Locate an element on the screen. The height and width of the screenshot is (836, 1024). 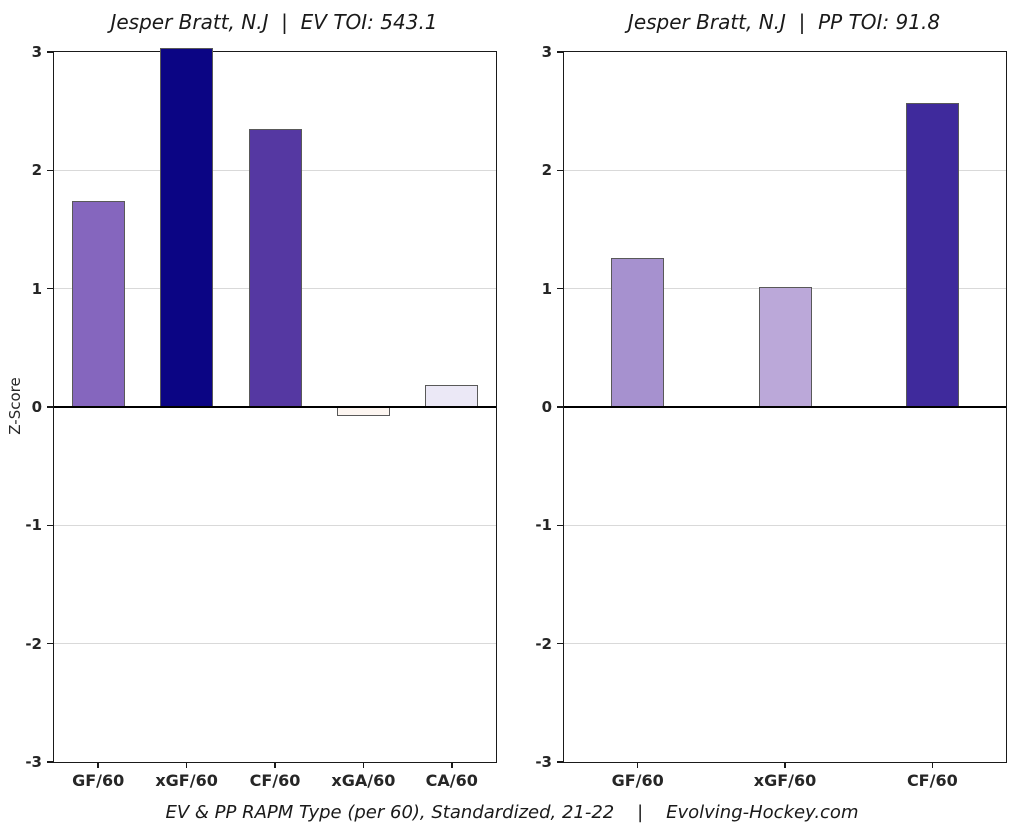
x-tick-label-xga60: xGA/60 is located at coordinates (363, 780).